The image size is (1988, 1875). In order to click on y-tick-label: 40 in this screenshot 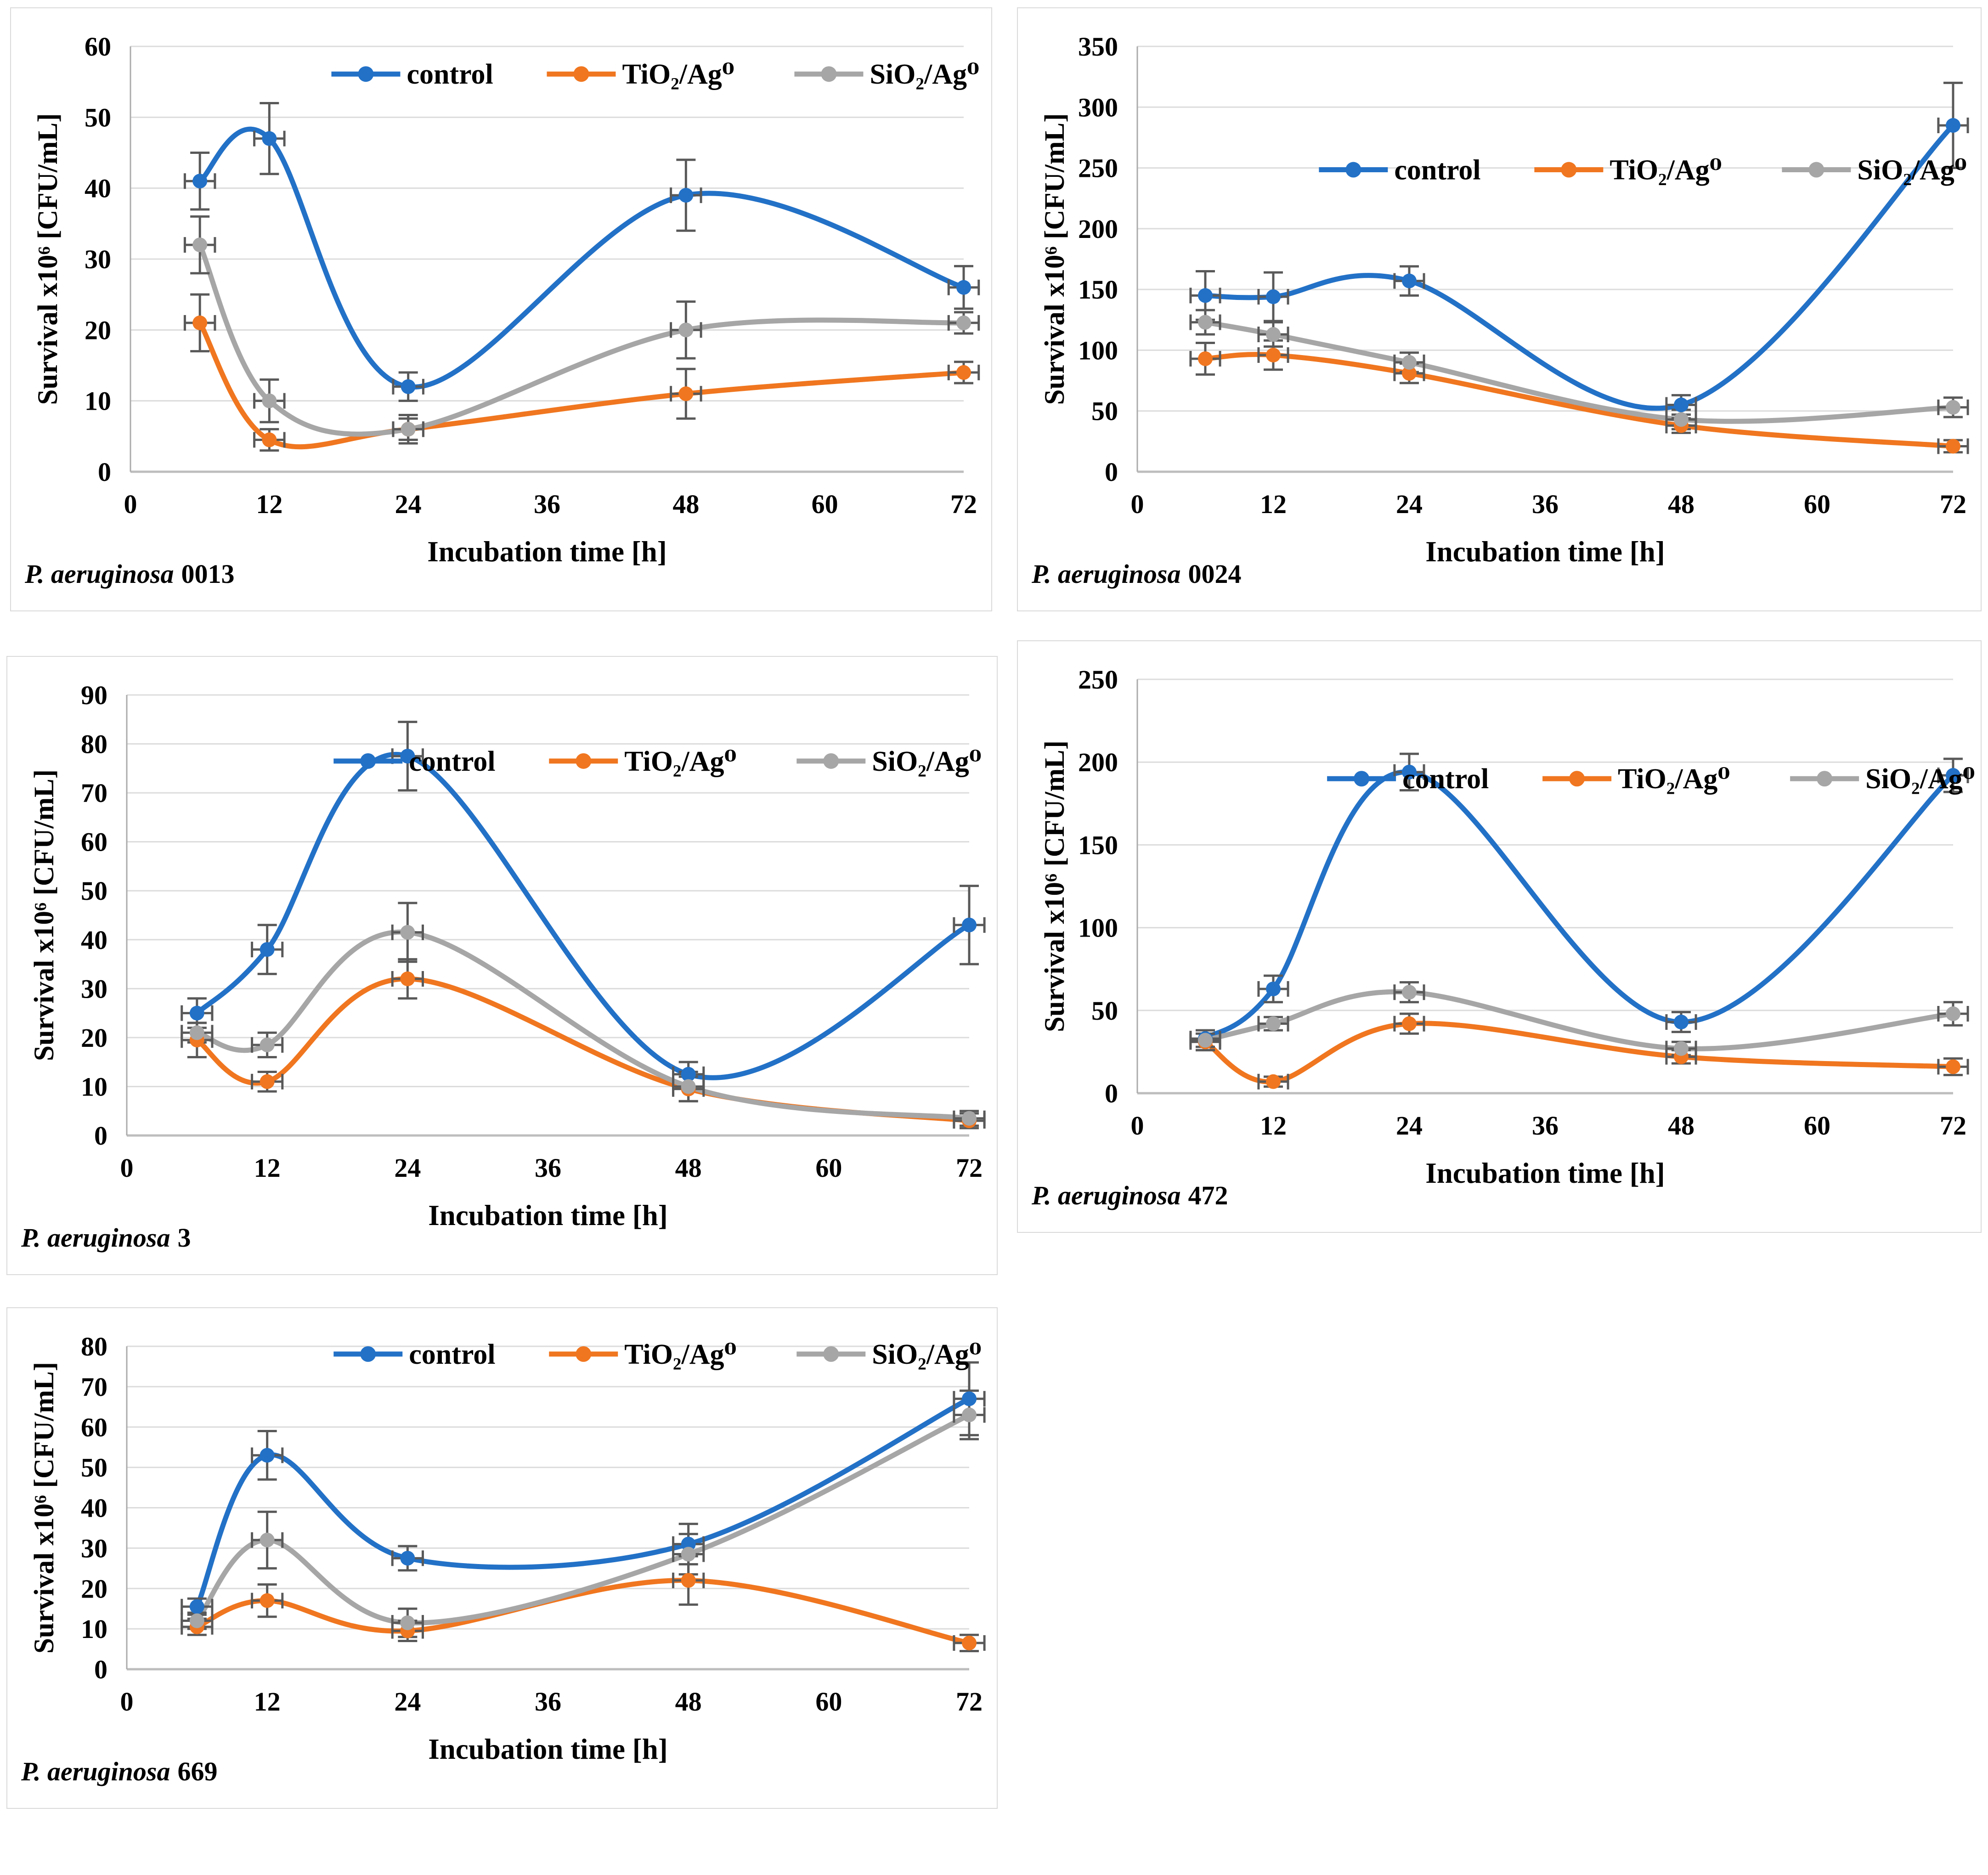, I will do `click(94, 1508)`.